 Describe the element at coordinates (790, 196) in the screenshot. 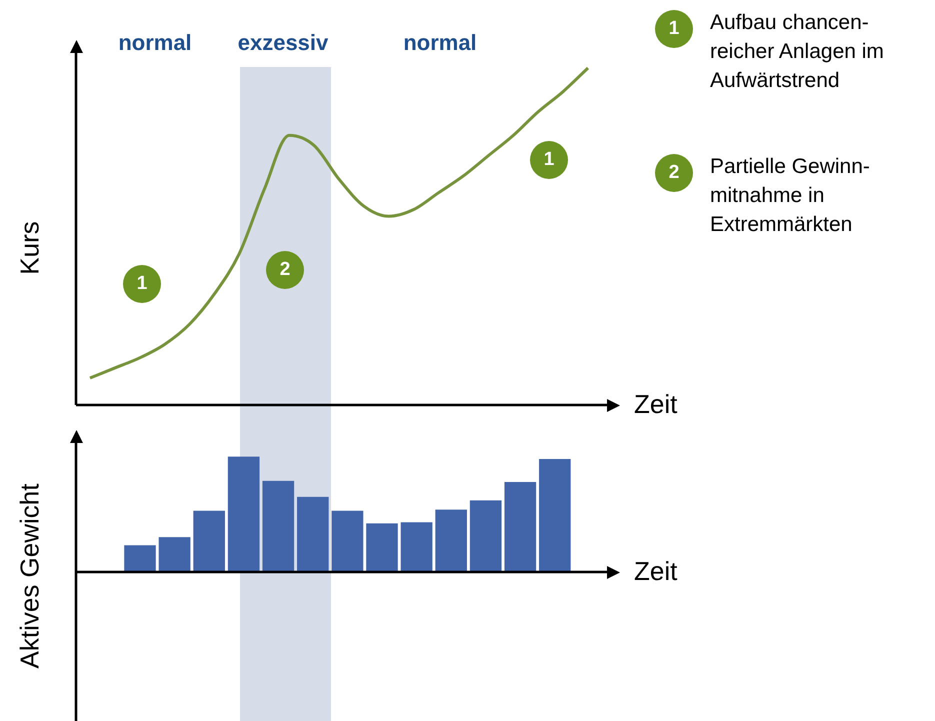

I see `text: Partielle Gewinn- mitnahme in Extremmärkten` at that location.